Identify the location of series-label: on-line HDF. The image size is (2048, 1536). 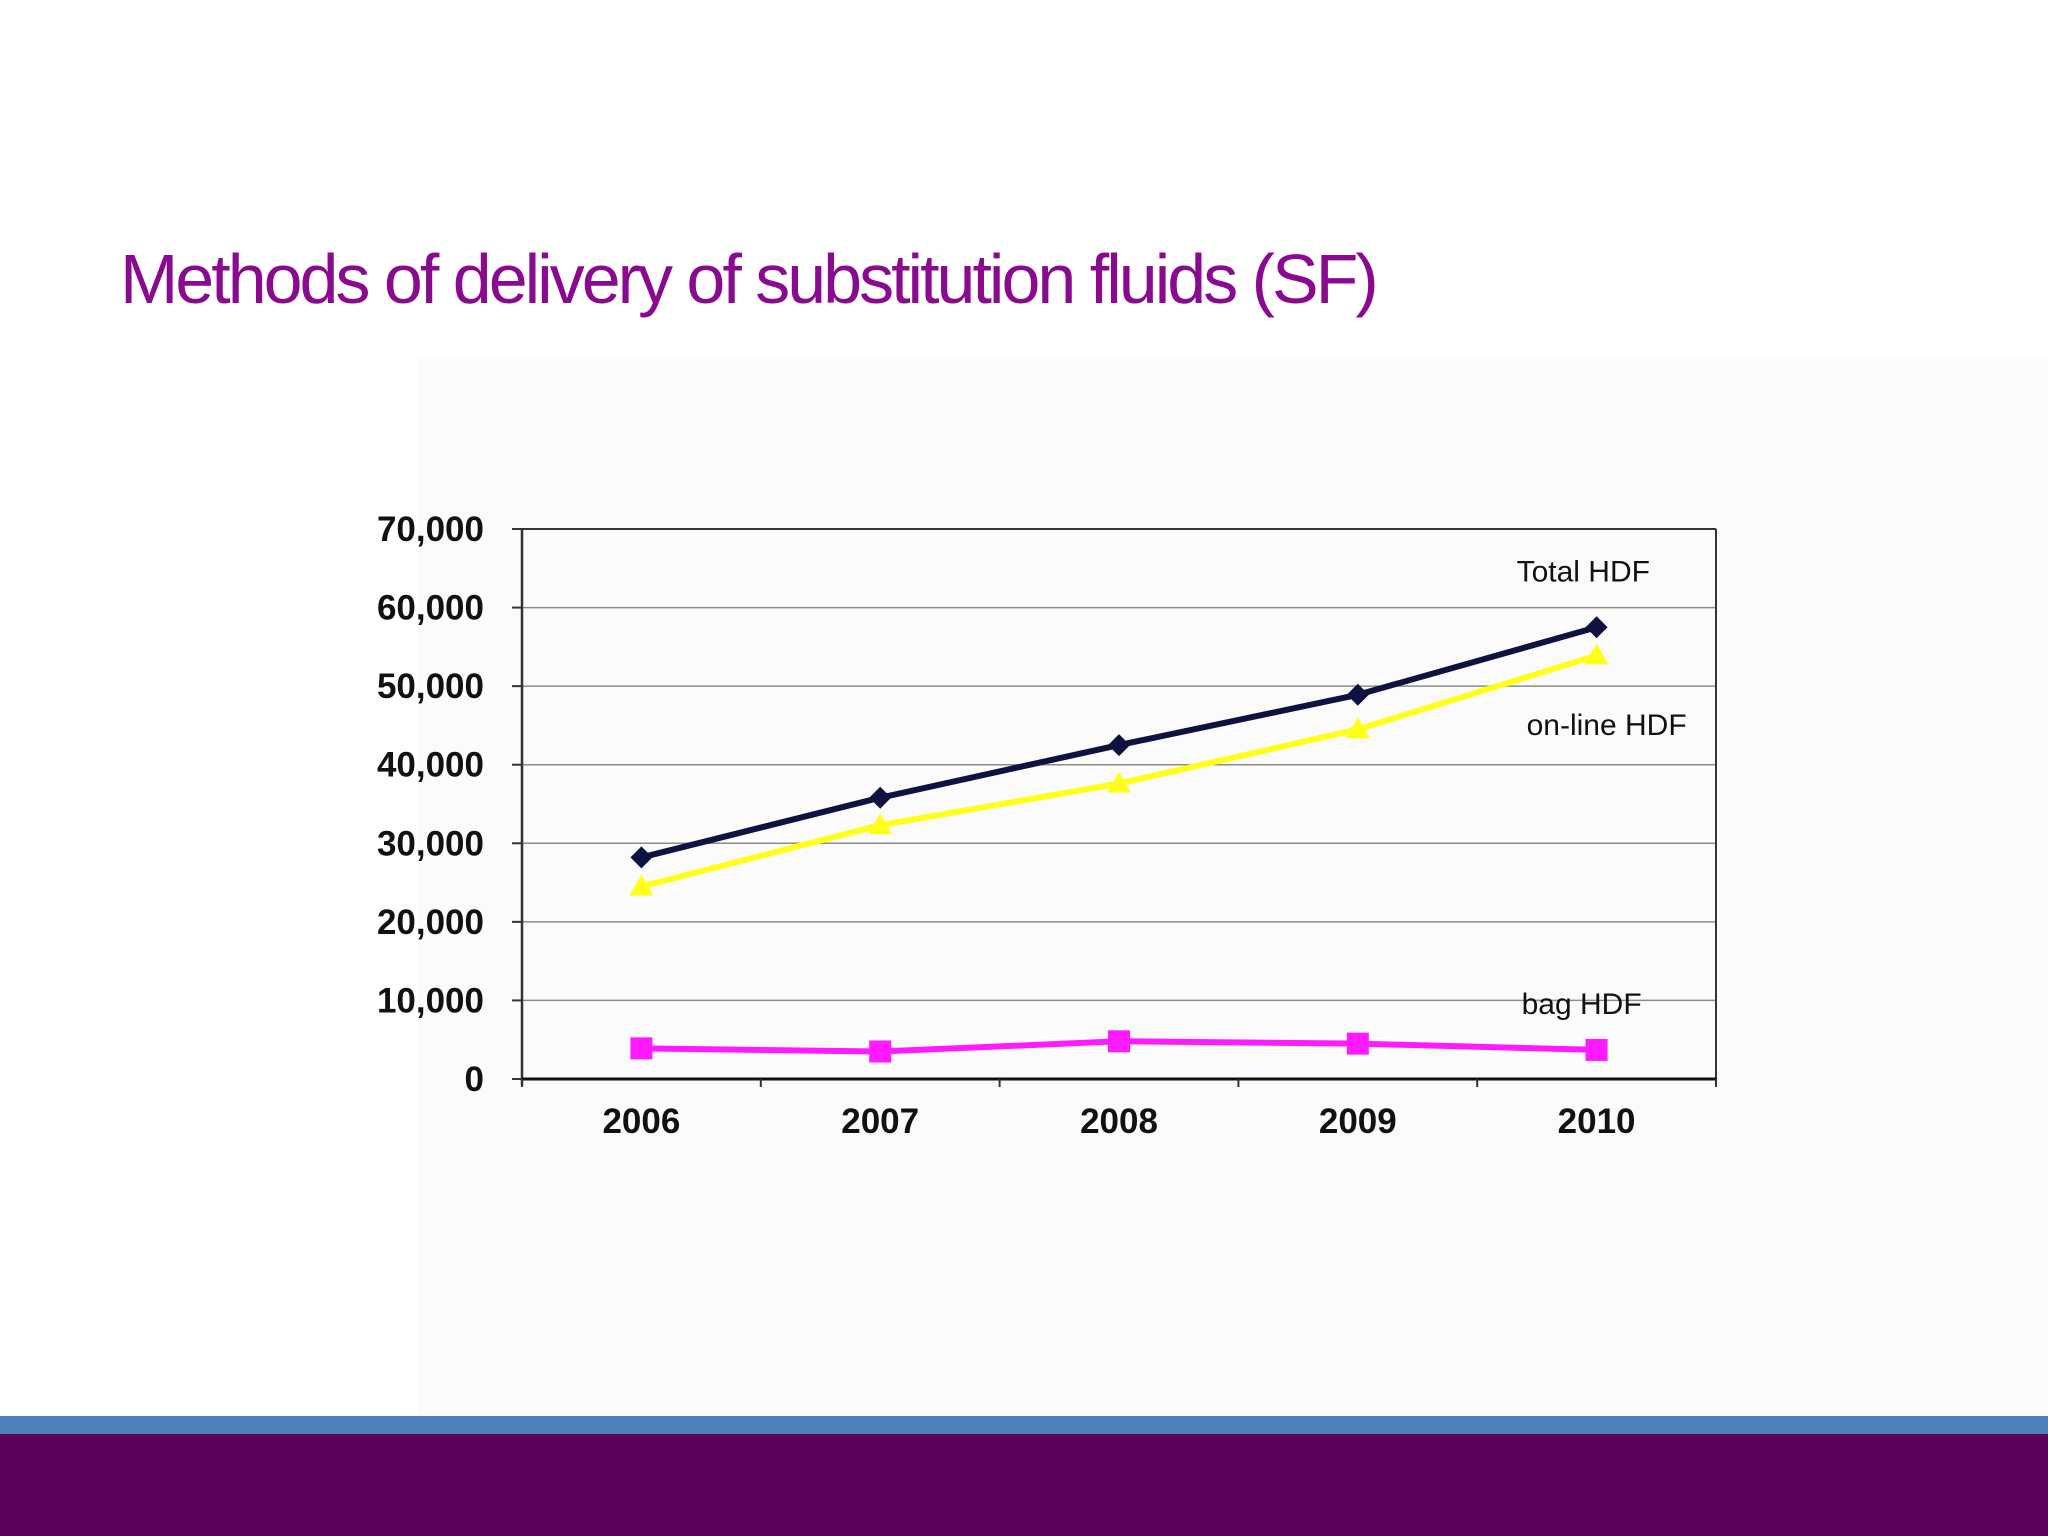
(1607, 725).